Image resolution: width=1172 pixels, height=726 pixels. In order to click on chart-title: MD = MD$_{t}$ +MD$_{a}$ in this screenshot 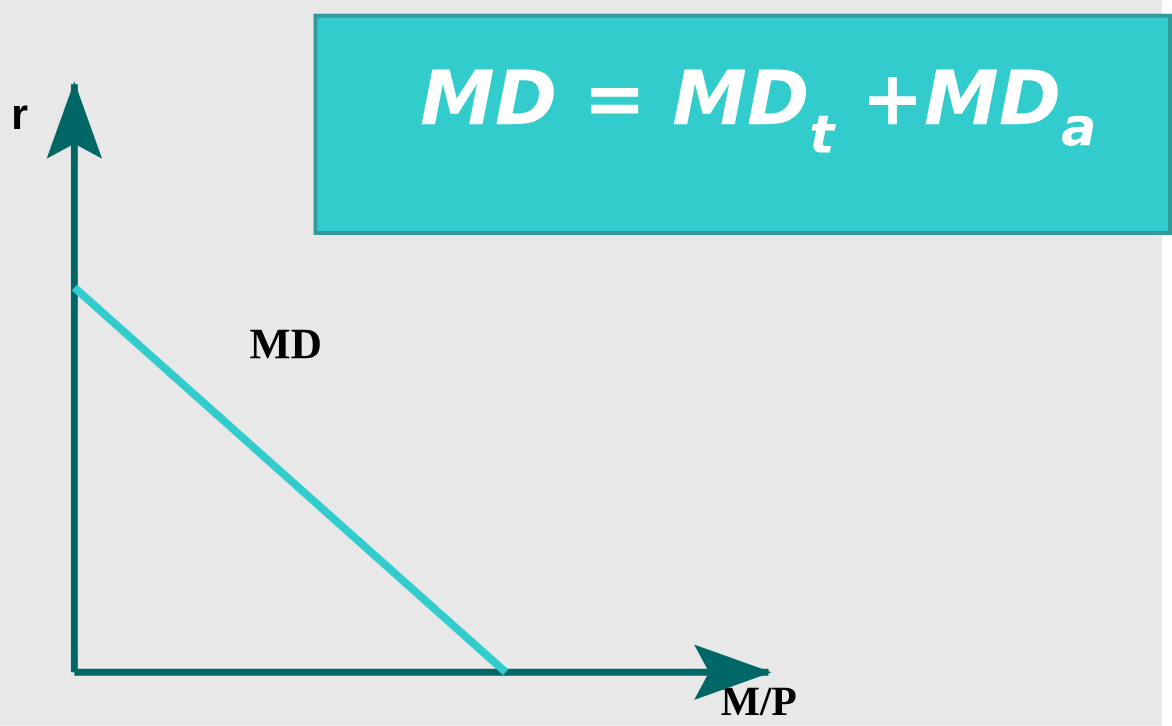, I will do `click(757, 111)`.